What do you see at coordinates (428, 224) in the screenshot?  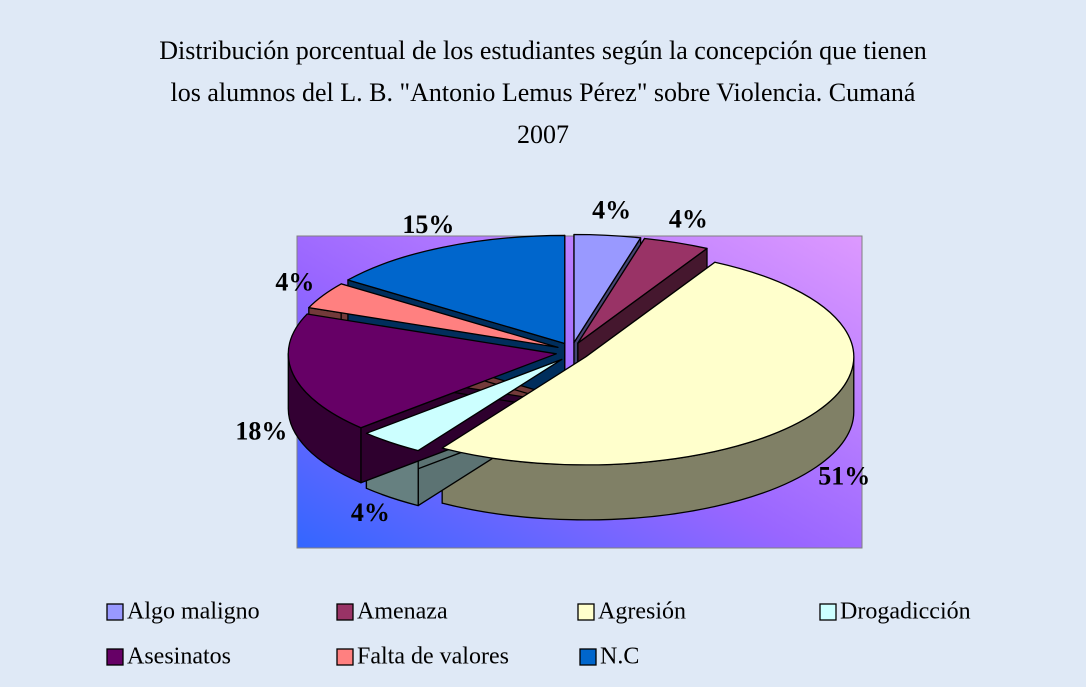 I see `data-label: 15%` at bounding box center [428, 224].